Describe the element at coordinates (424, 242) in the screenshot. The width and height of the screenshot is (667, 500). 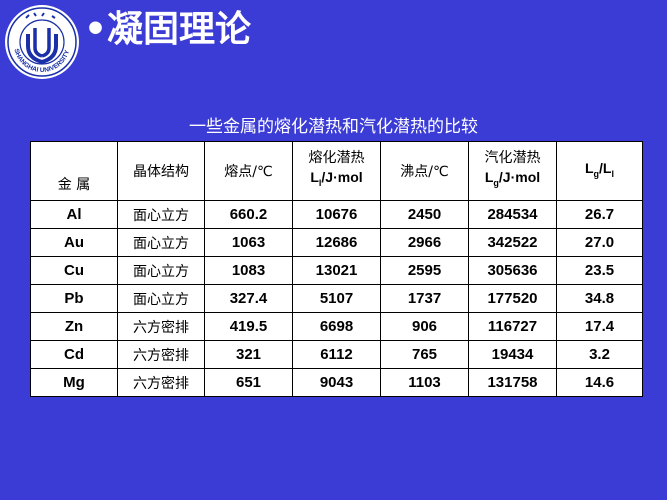
I see `cell-boiling: 2966` at that location.